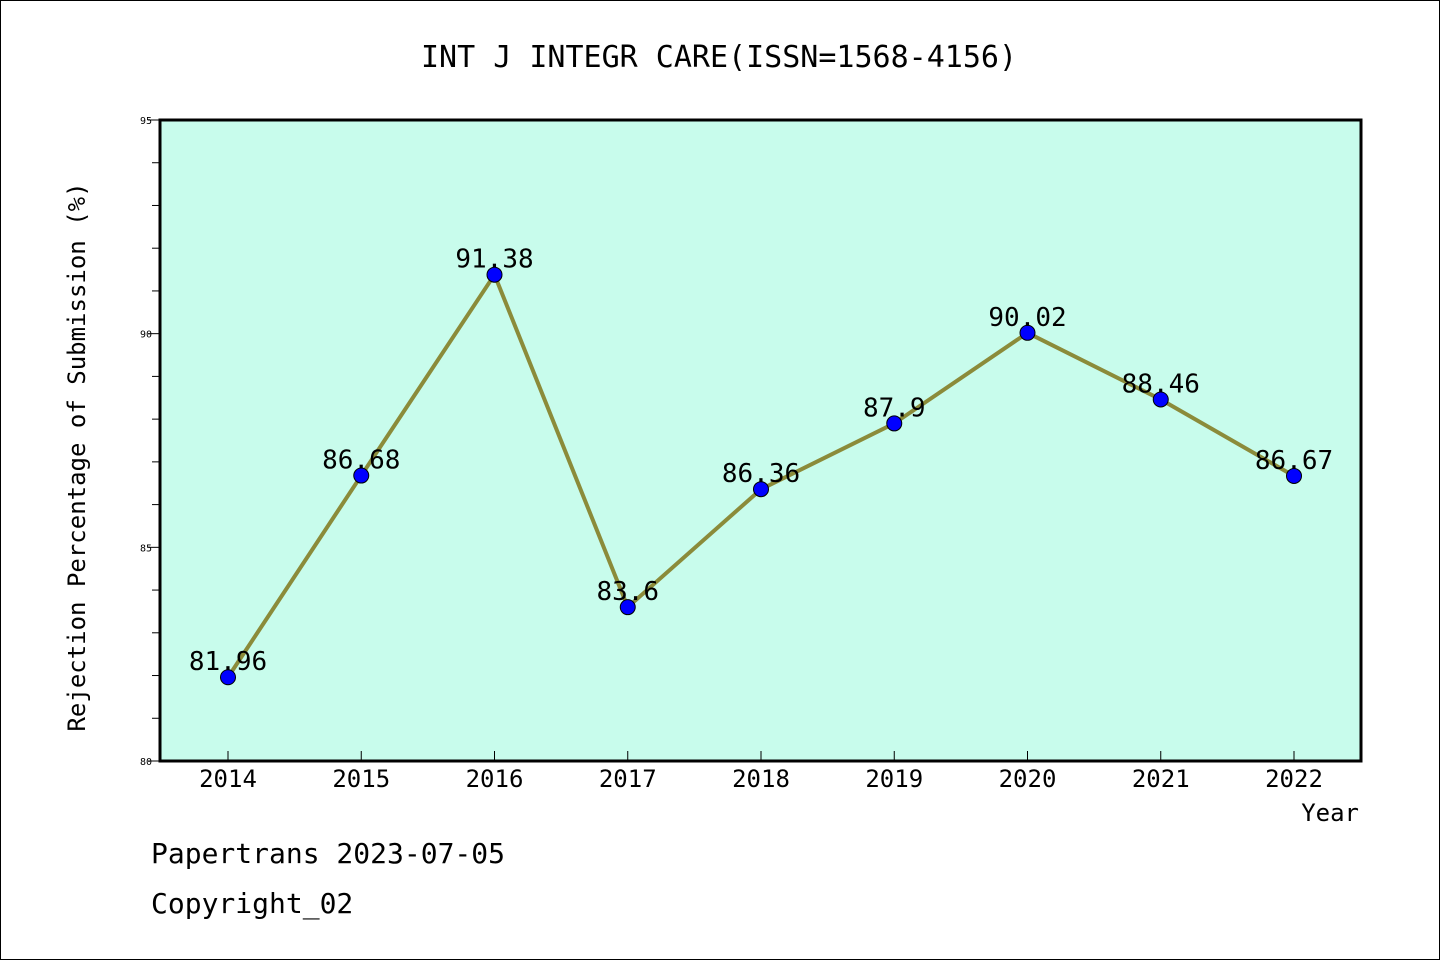 The image size is (1440, 960). Describe the element at coordinates (628, 779) in the screenshot. I see `x-tick-label: 2017` at that location.